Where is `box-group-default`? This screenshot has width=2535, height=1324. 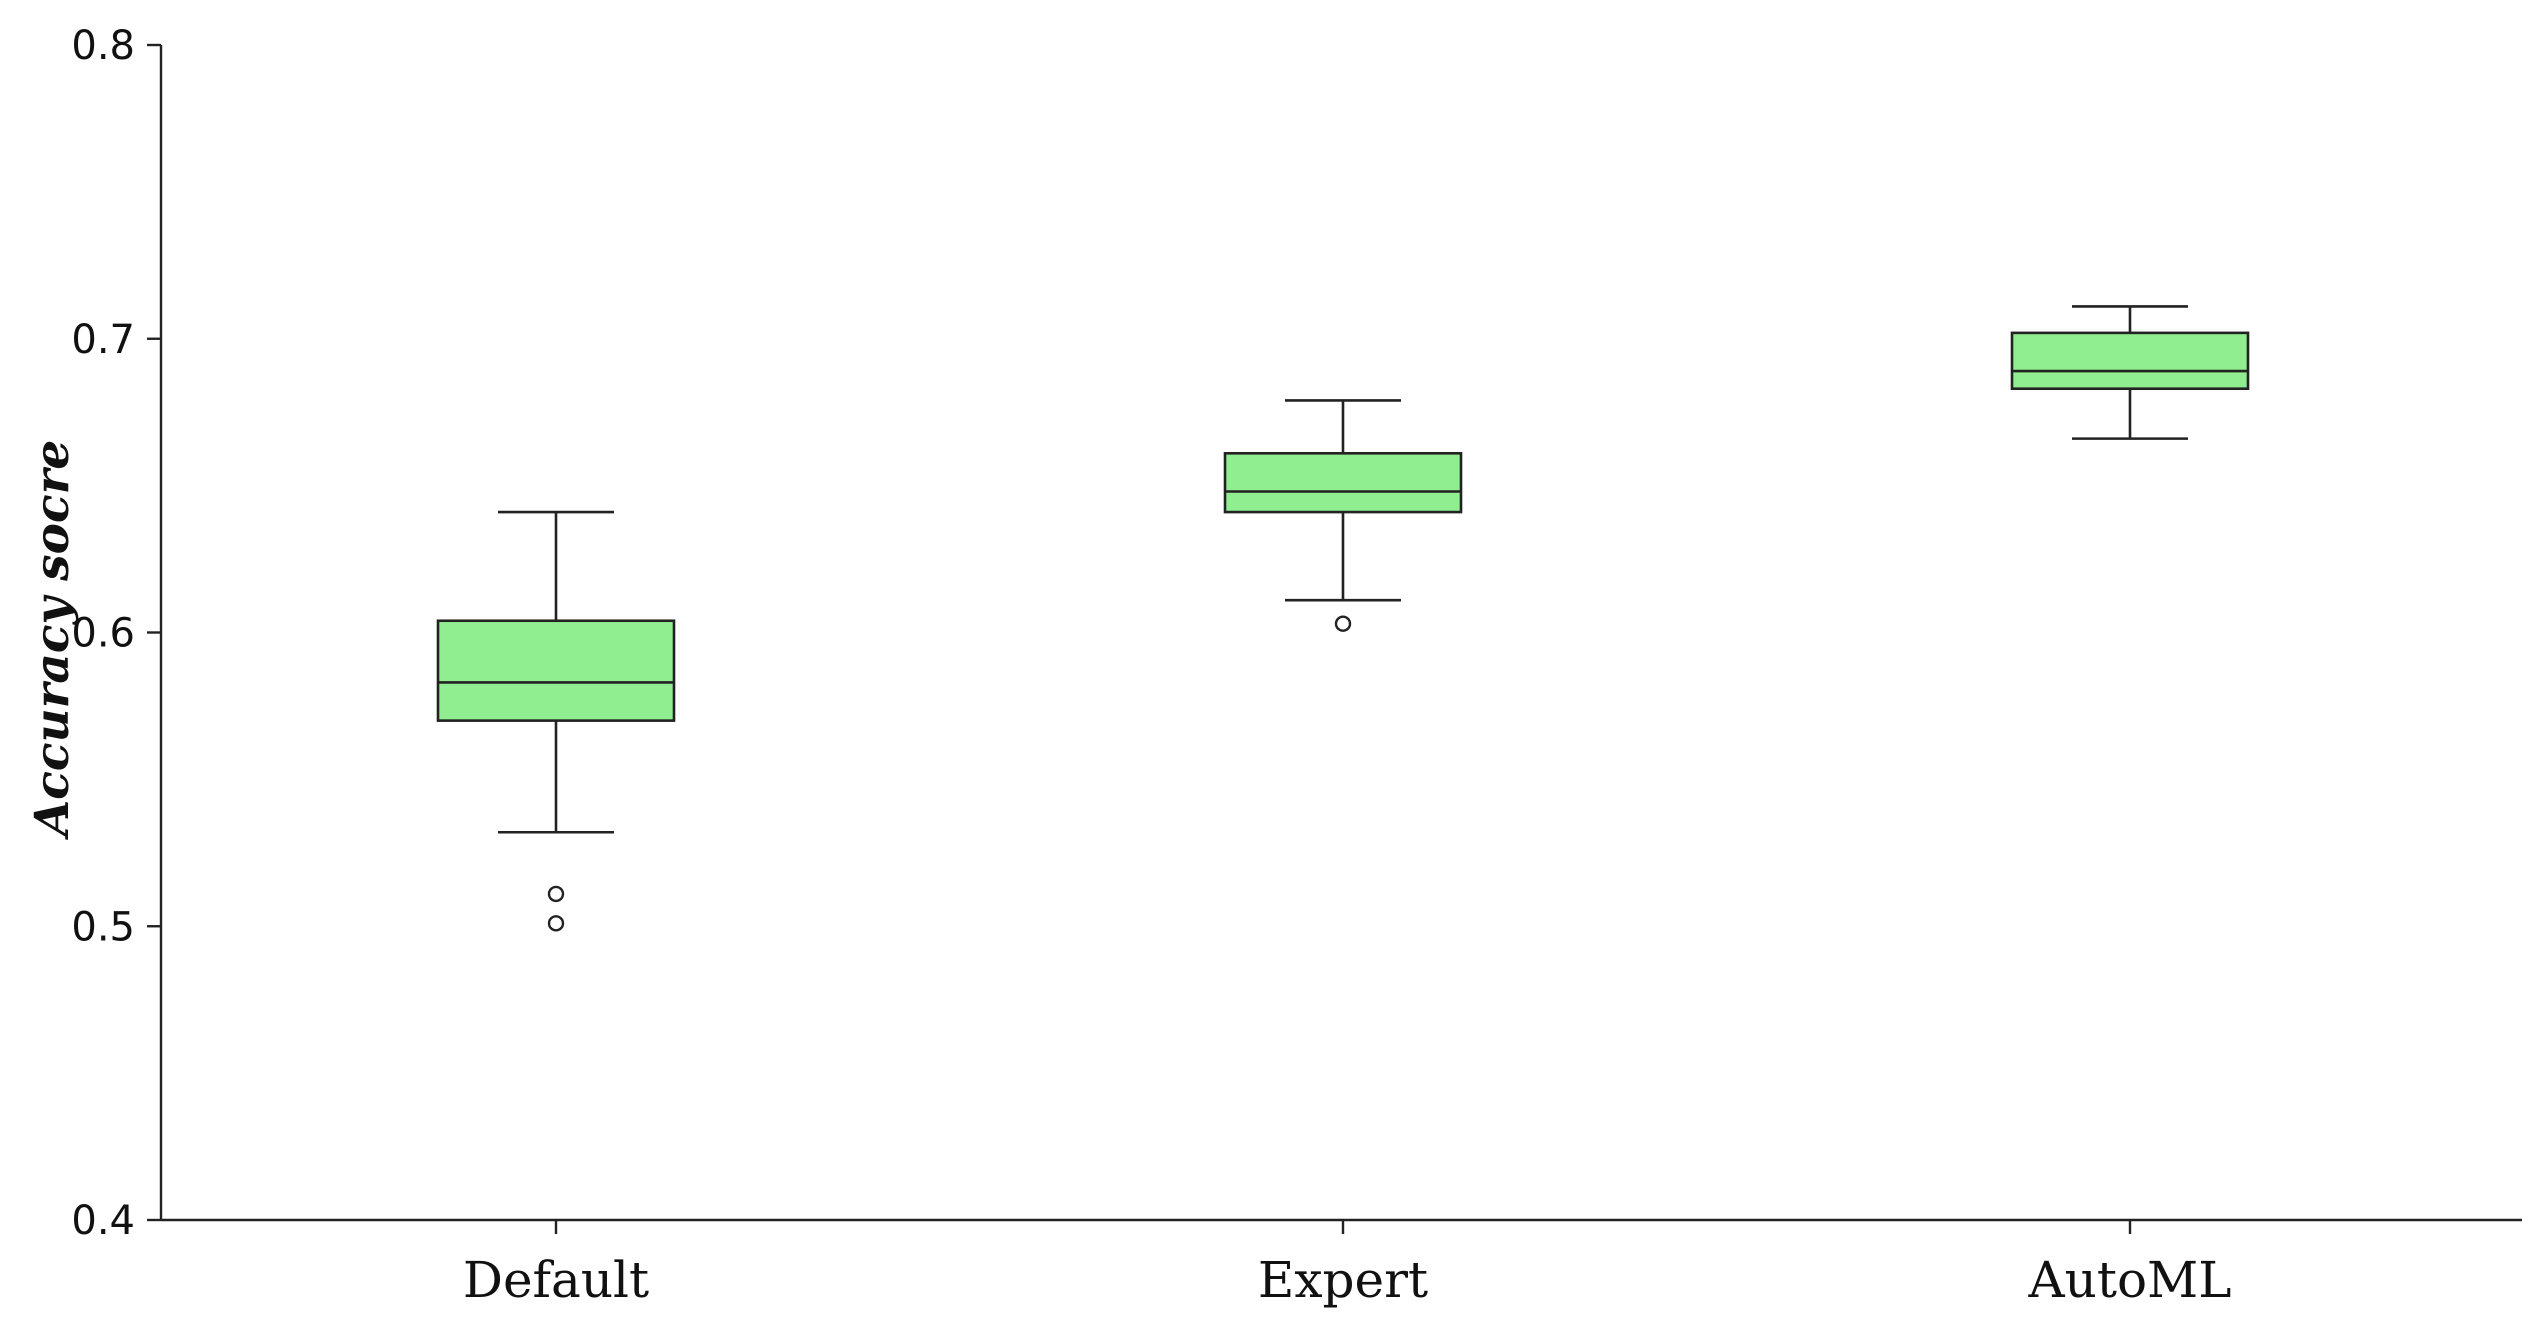
box-group-default is located at coordinates (556, 721).